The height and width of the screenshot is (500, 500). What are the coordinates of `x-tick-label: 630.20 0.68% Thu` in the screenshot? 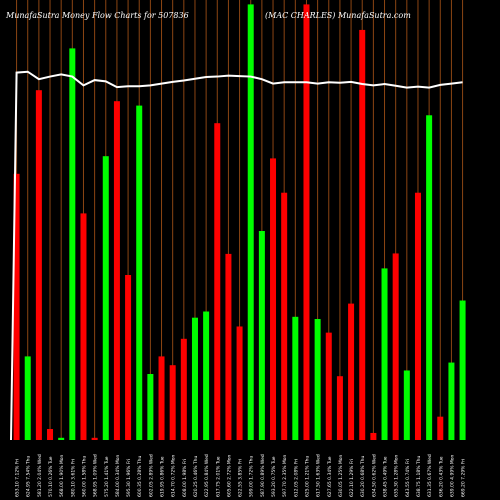 It's located at (363, 476).